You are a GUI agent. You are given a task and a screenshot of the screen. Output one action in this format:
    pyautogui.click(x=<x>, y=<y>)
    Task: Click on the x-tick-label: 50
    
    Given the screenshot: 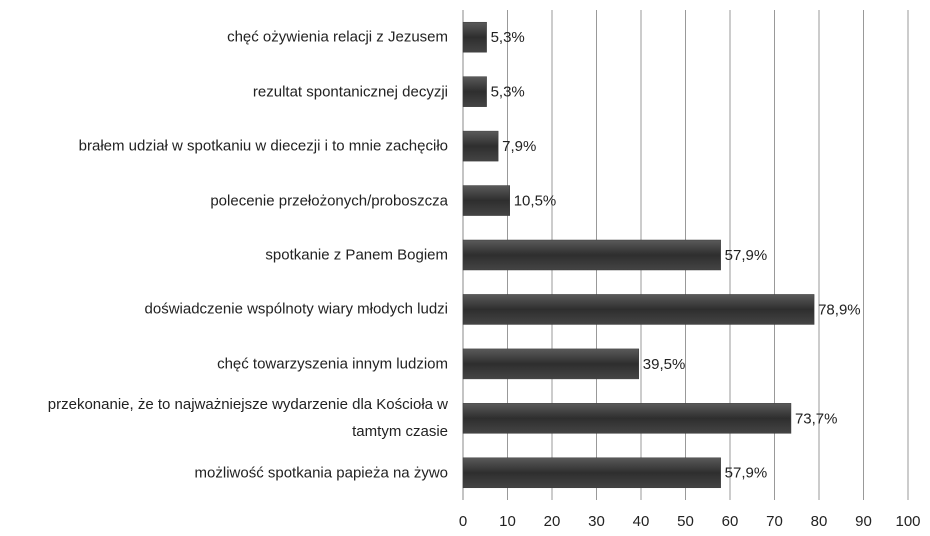 What is the action you would take?
    pyautogui.click(x=685, y=521)
    